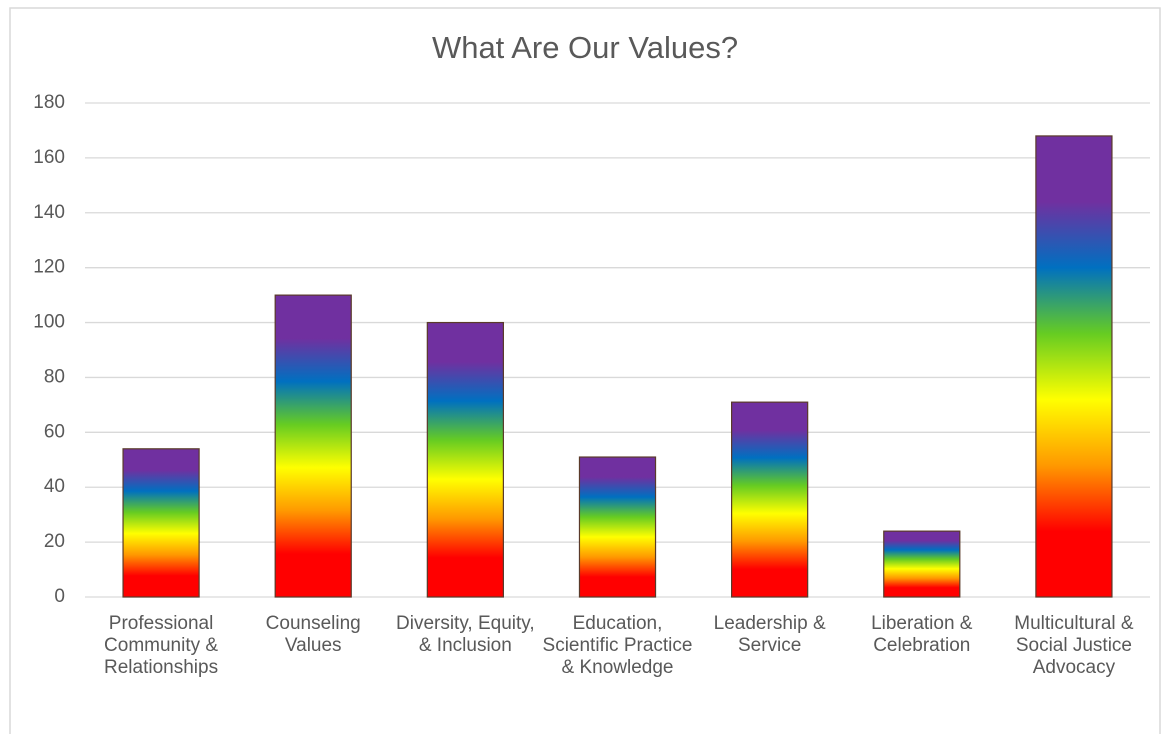 The image size is (1171, 734). I want to click on x-tick-label: Liberation & Celebration, so click(922, 634).